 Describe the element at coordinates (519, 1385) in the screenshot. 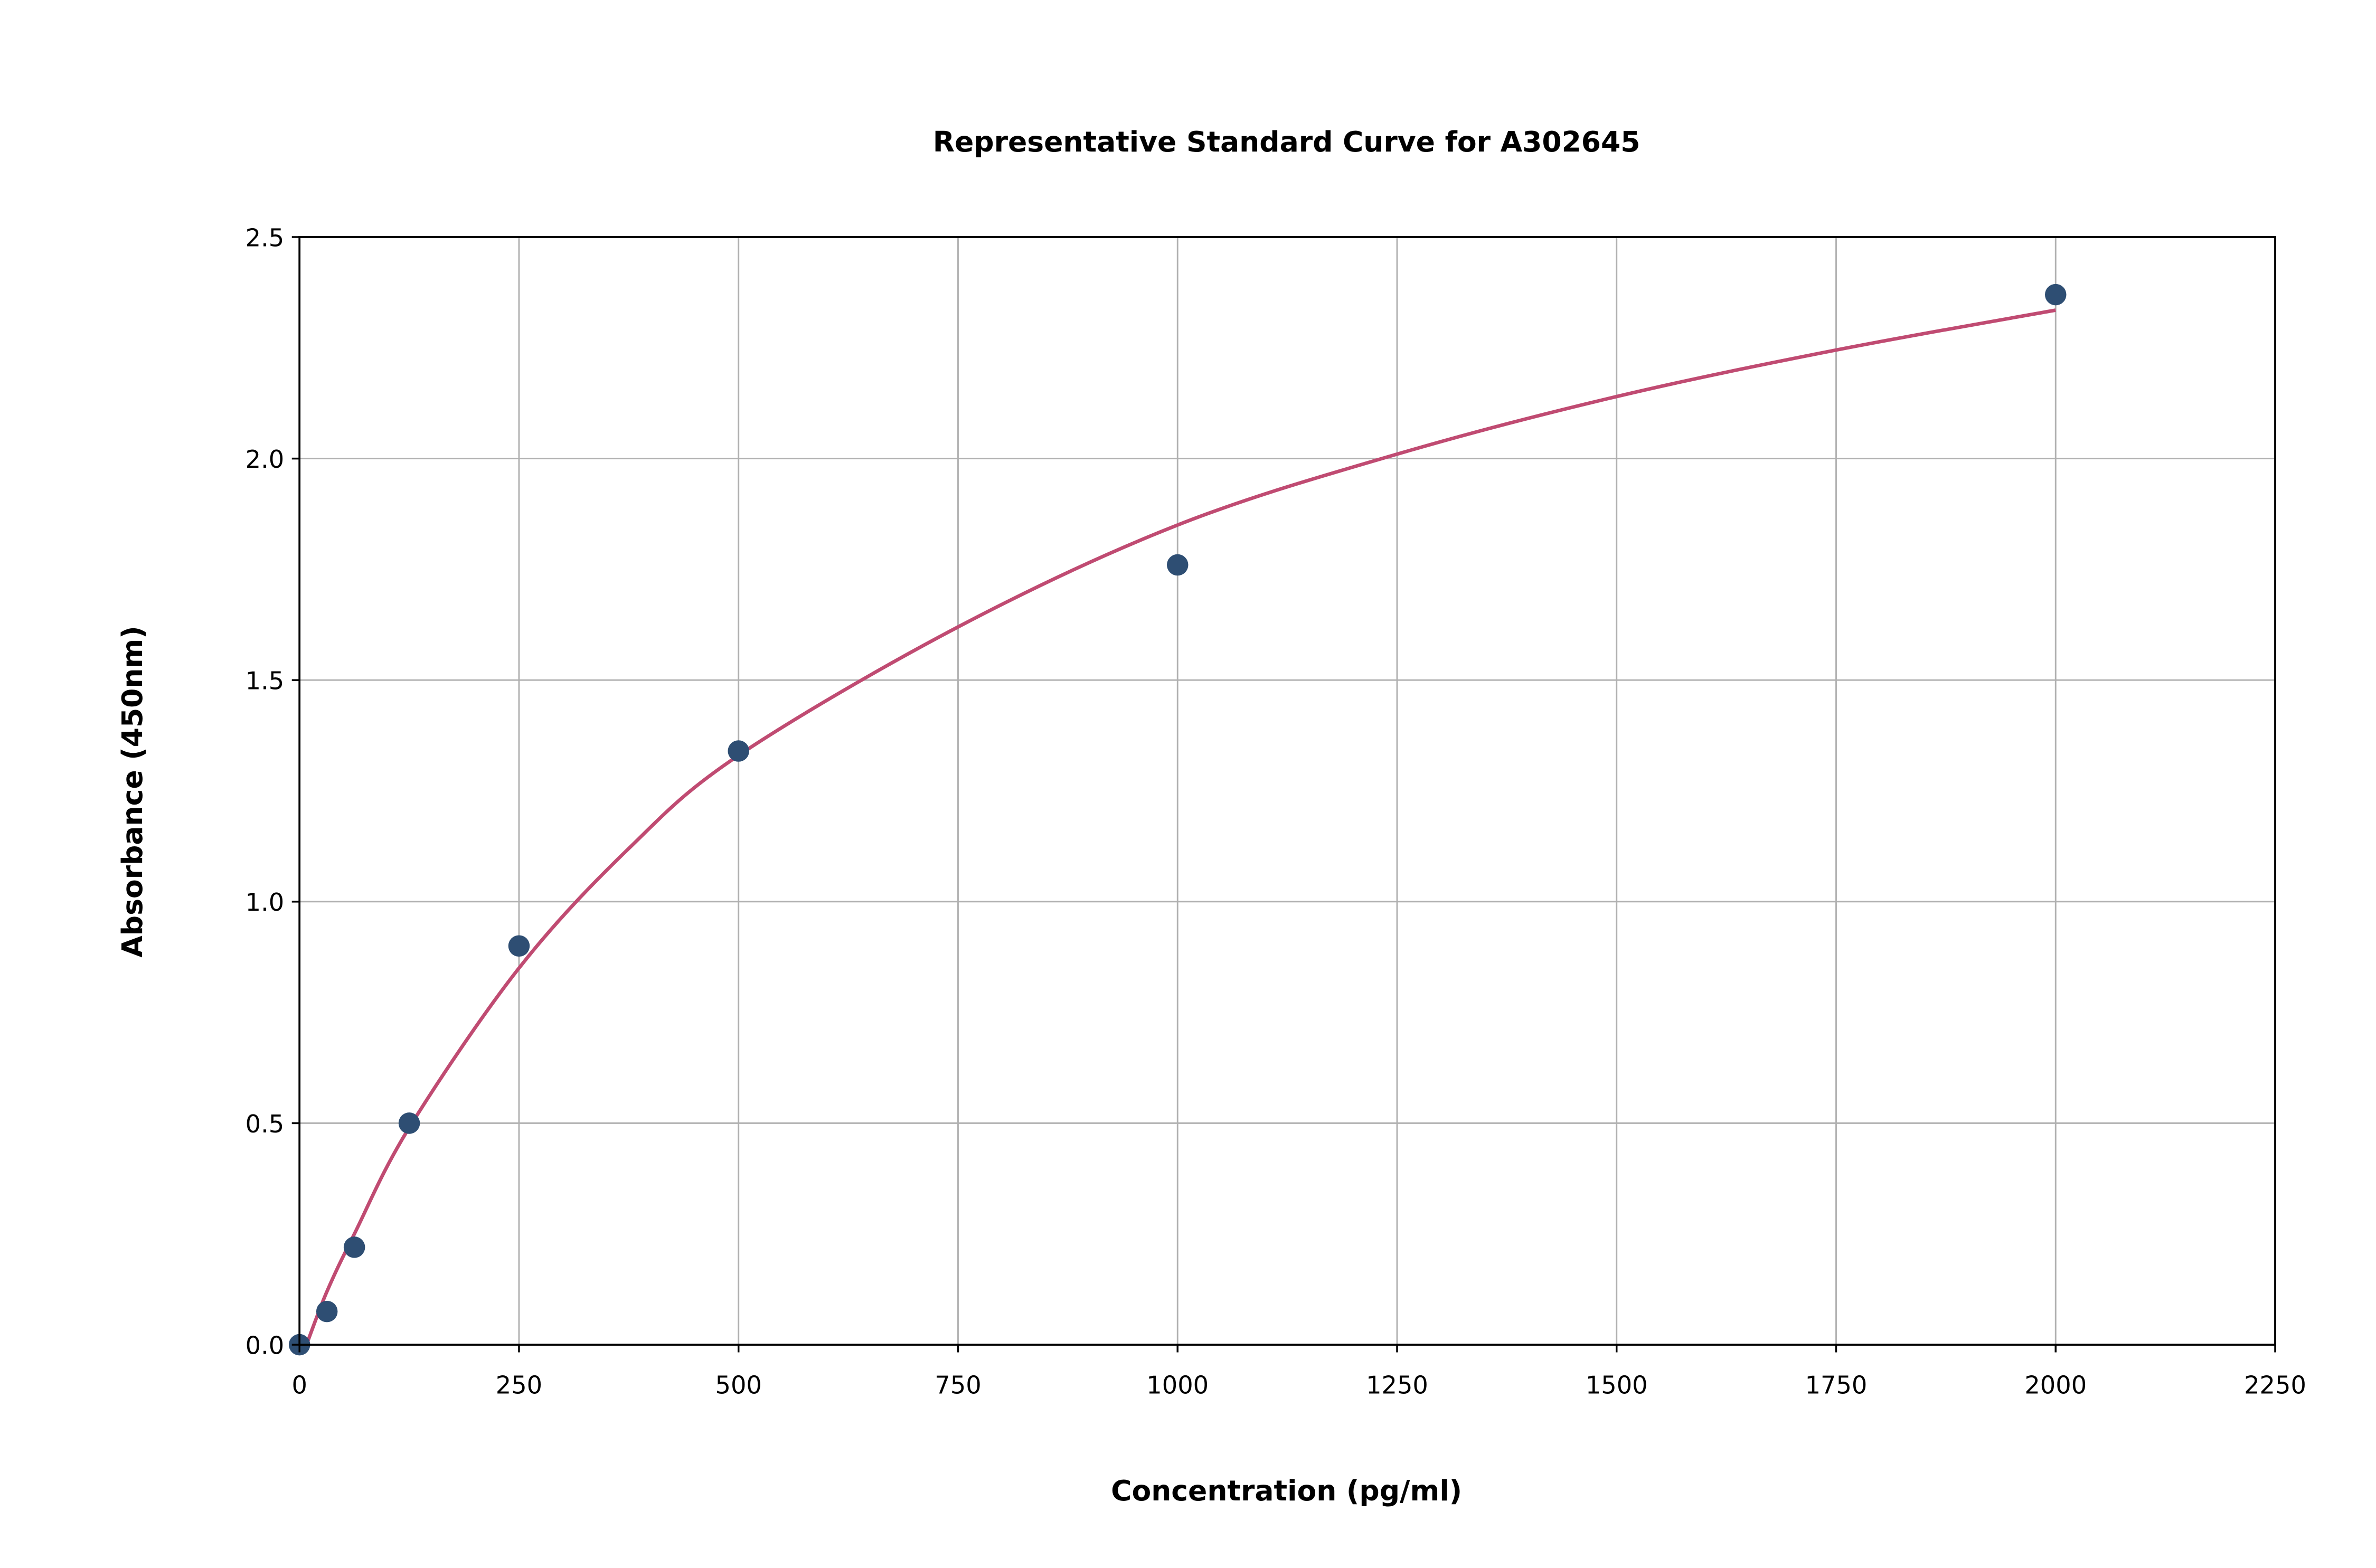

I see `x-tick-label: 250` at that location.